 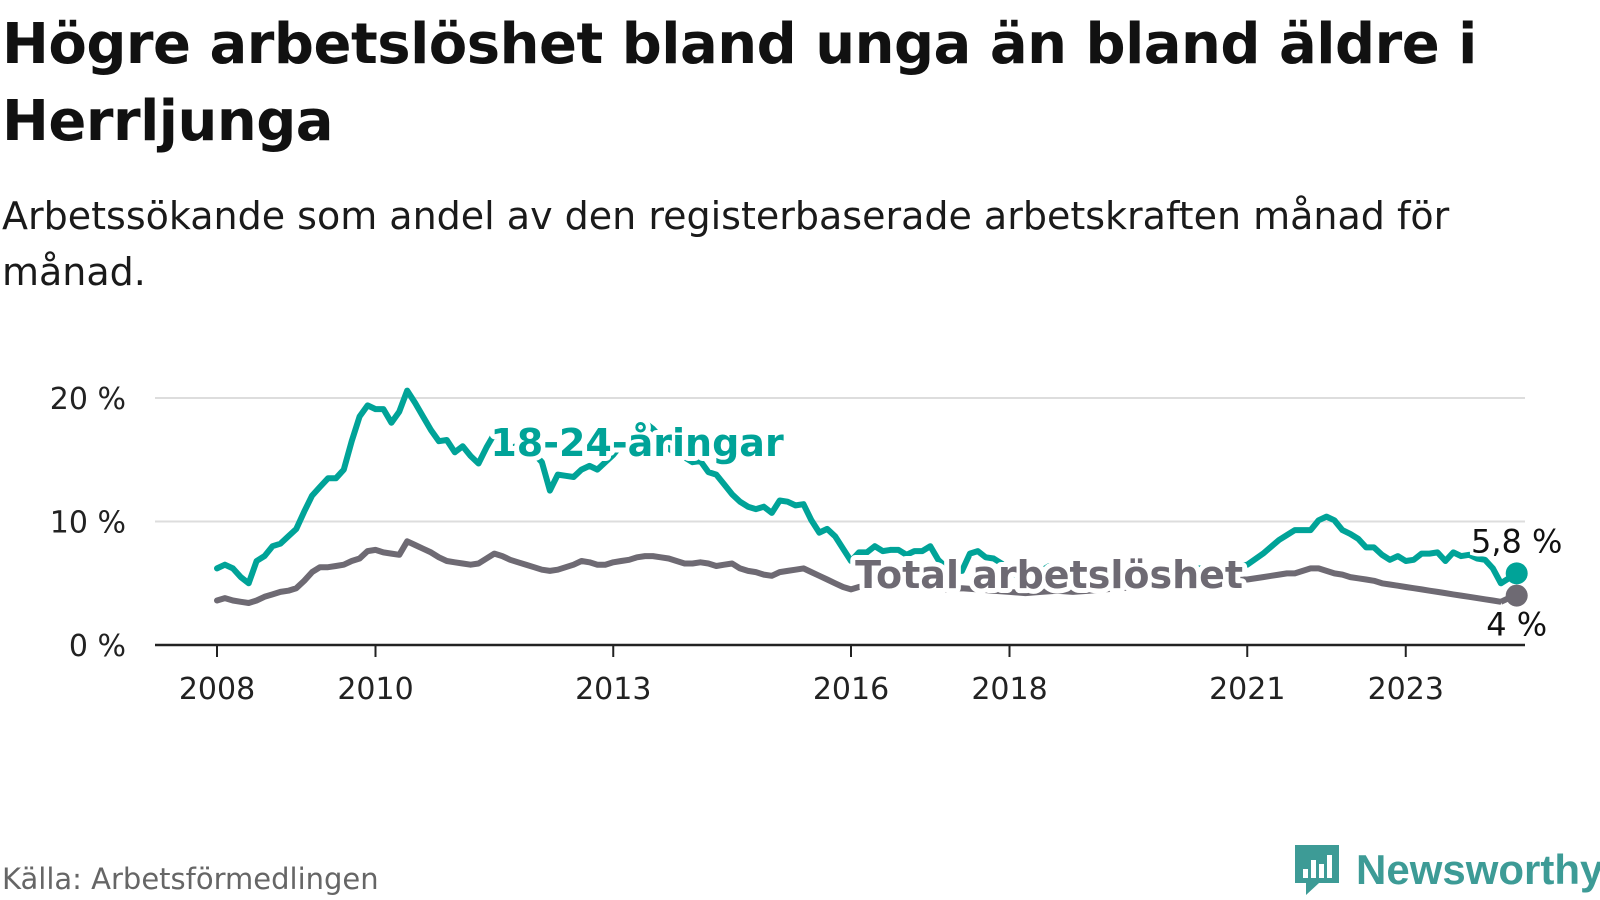 I want to click on y-tick-label: 0 %, so click(x=97, y=646).